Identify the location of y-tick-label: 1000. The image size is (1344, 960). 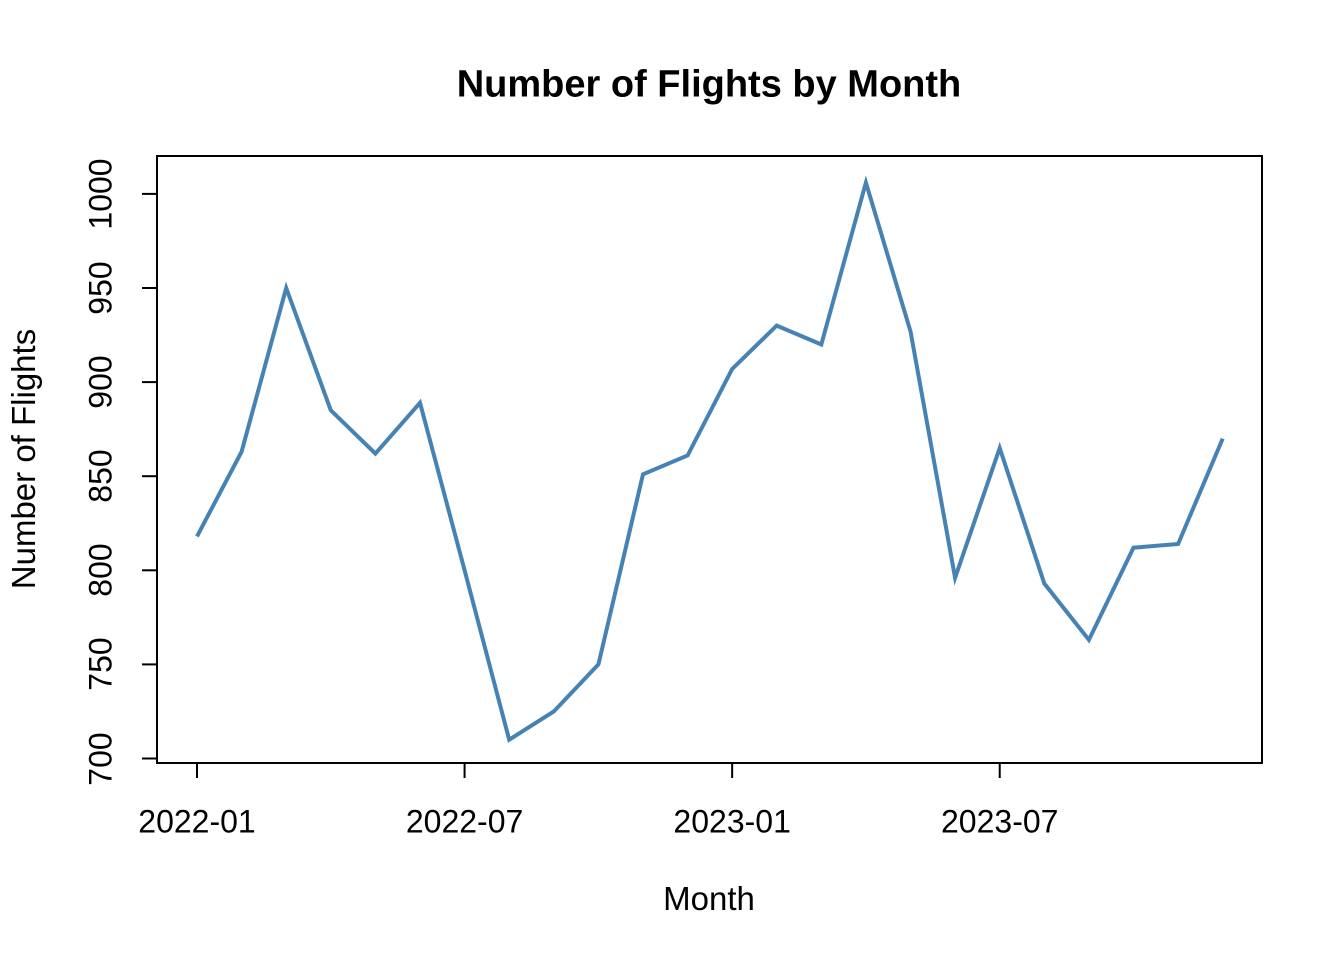
(100, 194).